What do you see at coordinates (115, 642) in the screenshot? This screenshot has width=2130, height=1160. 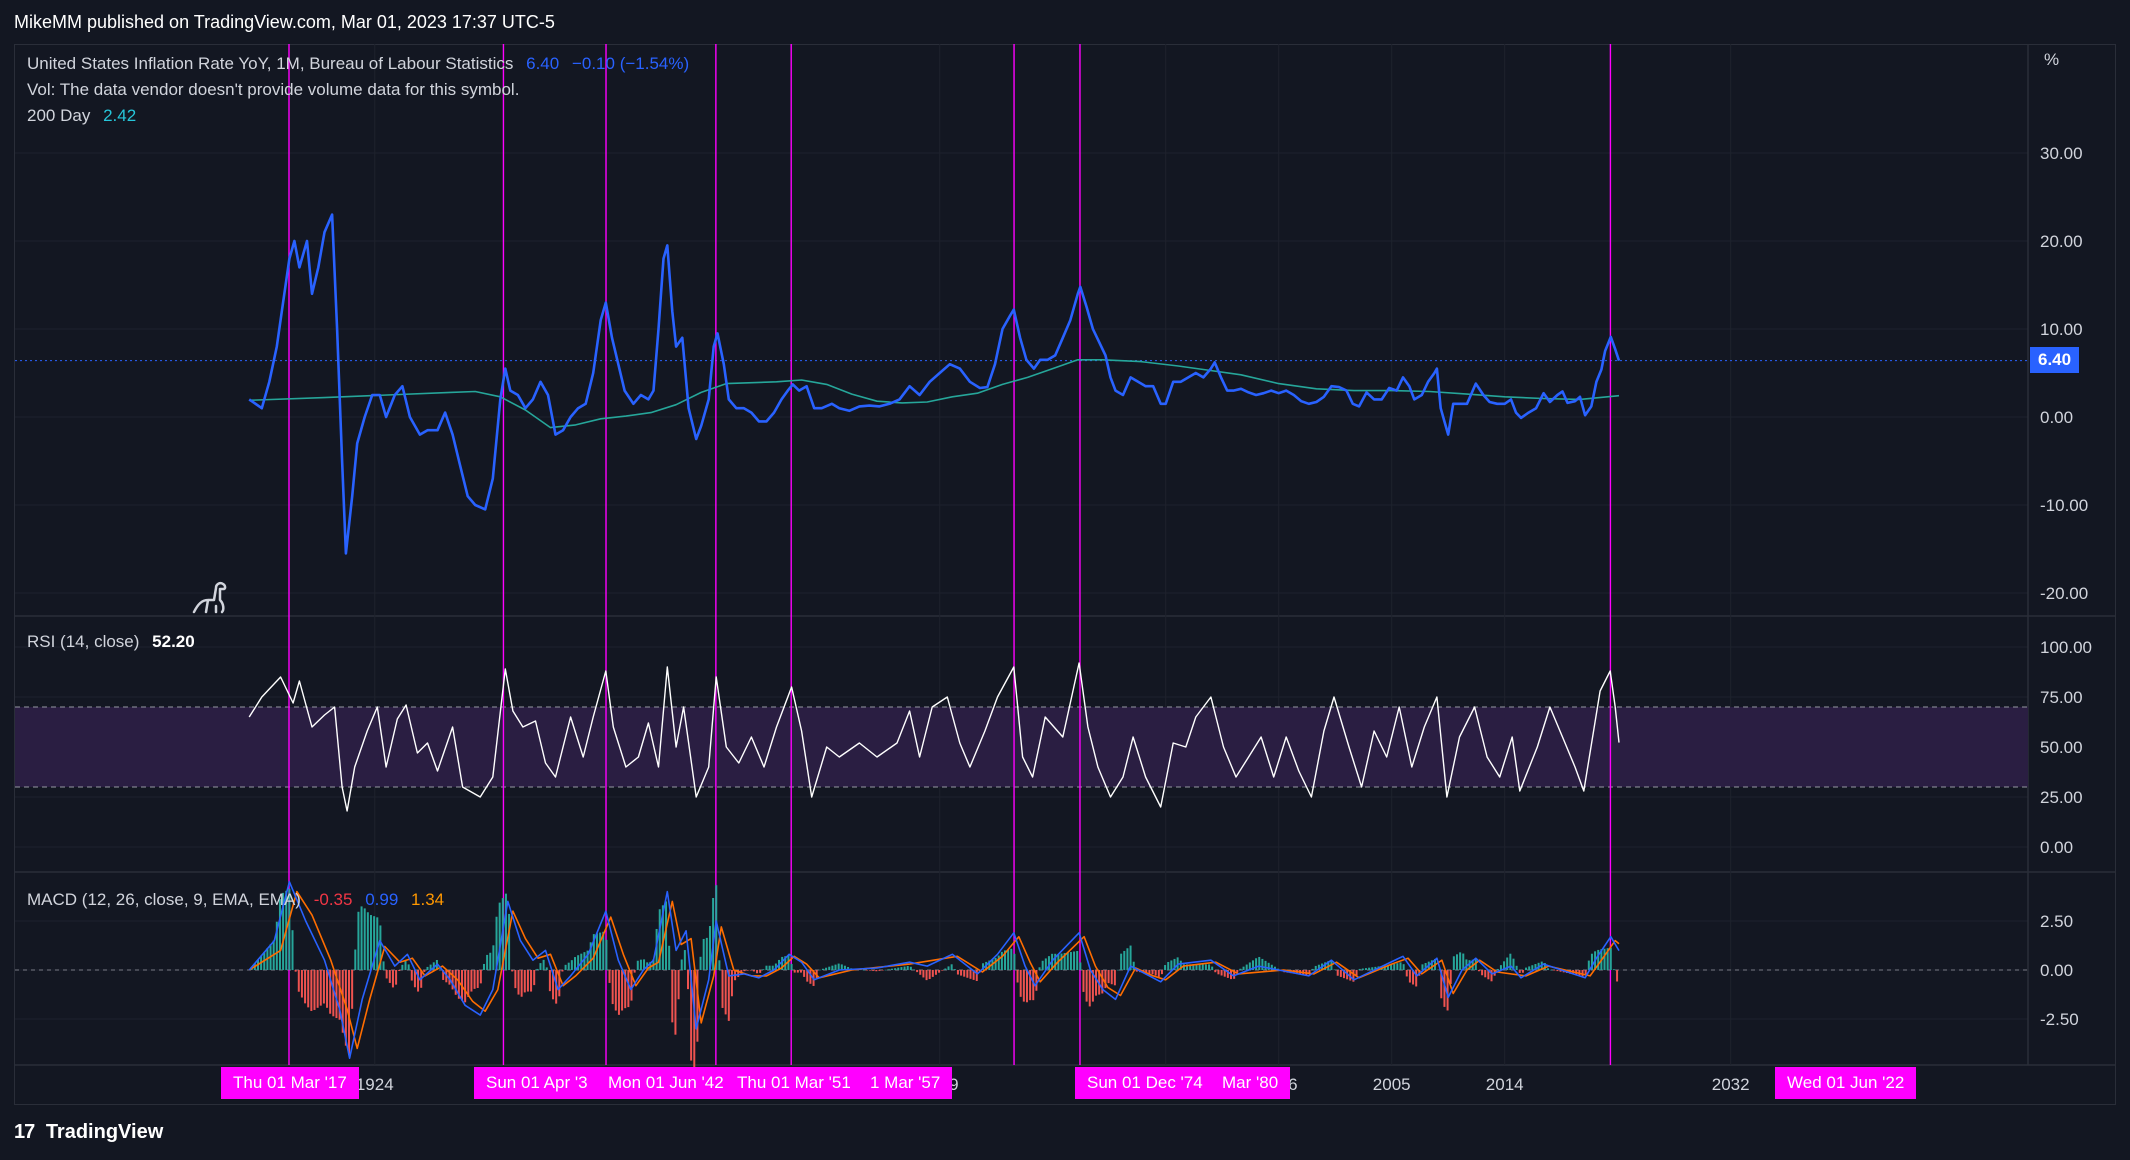 I see `rsi-legend: RSI (14, close) 52.20` at bounding box center [115, 642].